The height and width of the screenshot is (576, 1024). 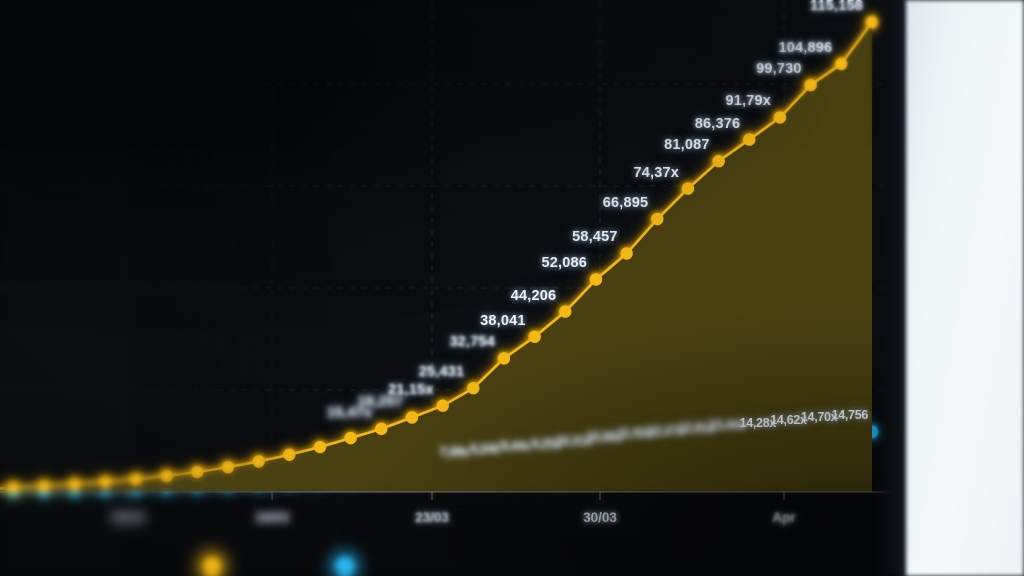 I want to click on legend-marker-yellow, so click(x=212, y=566).